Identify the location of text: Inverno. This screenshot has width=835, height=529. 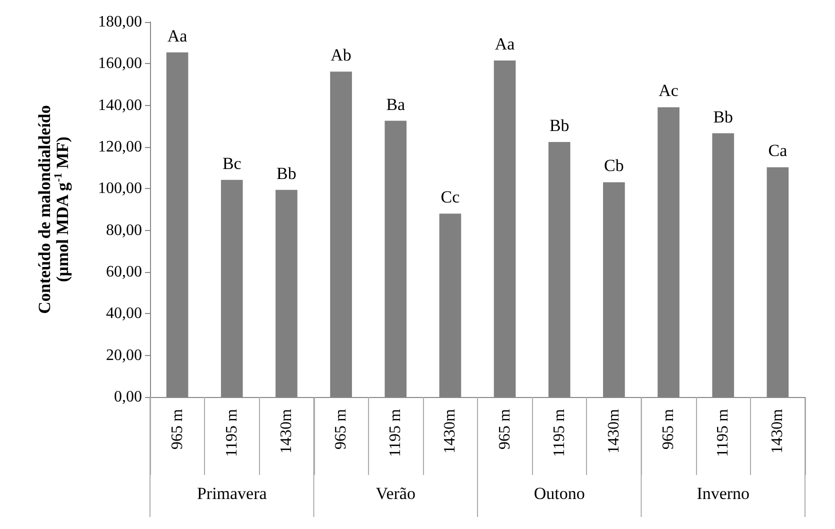
(723, 493).